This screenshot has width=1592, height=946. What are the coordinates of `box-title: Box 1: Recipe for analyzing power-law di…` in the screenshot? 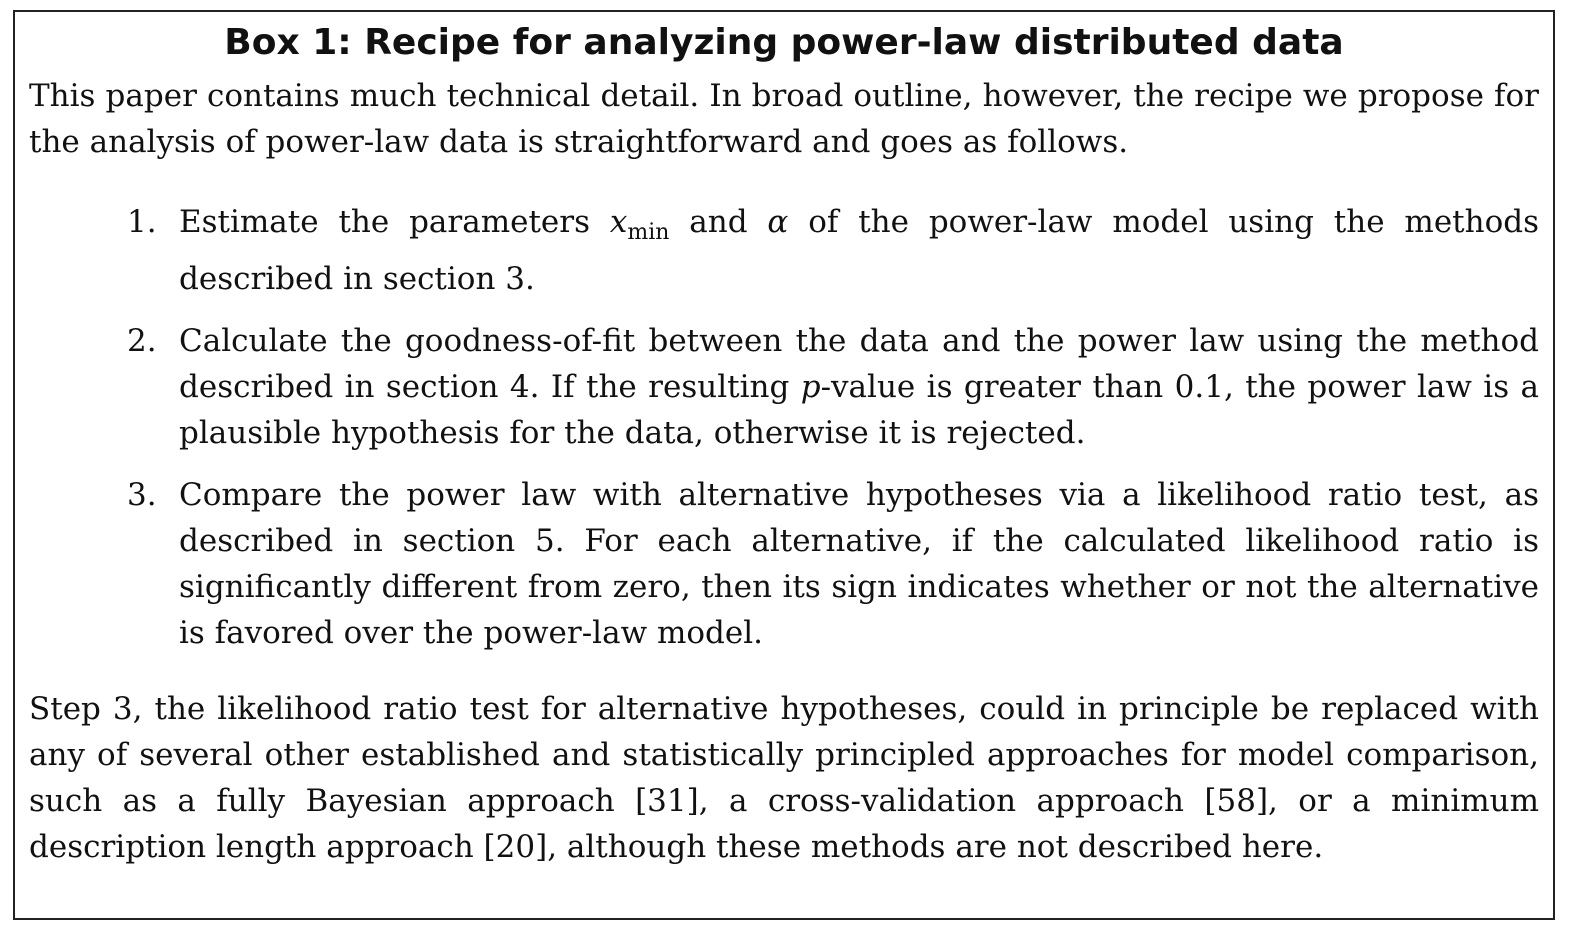 It's located at (784, 42).